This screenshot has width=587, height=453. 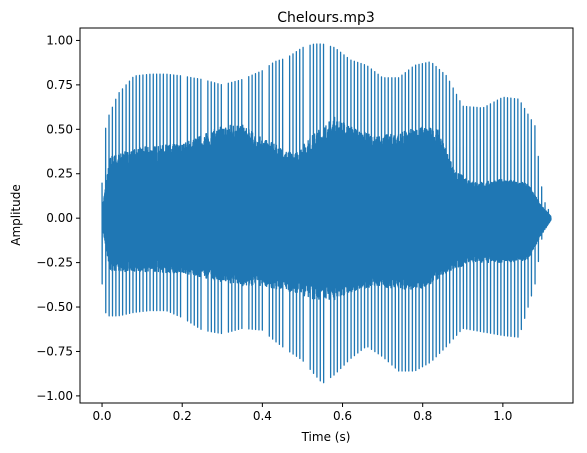 What do you see at coordinates (326, 18) in the screenshot?
I see `chart-title: Chelours.mp3` at bounding box center [326, 18].